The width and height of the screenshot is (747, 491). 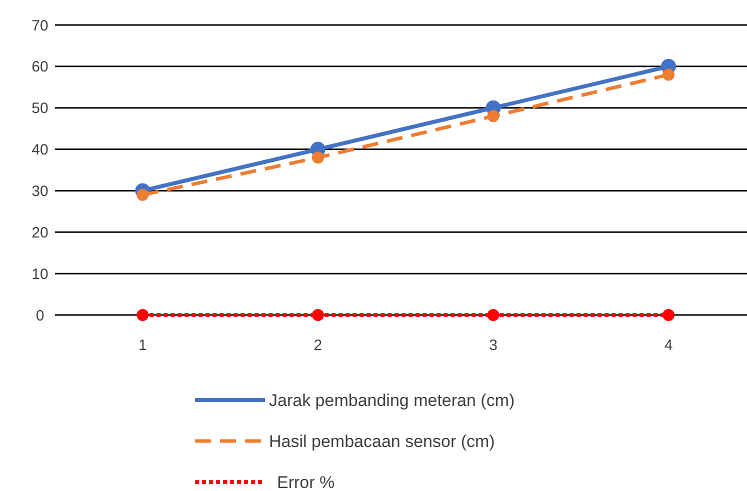 What do you see at coordinates (392, 400) in the screenshot?
I see `legend-label: Jarak pembanding meteran (cm)` at bounding box center [392, 400].